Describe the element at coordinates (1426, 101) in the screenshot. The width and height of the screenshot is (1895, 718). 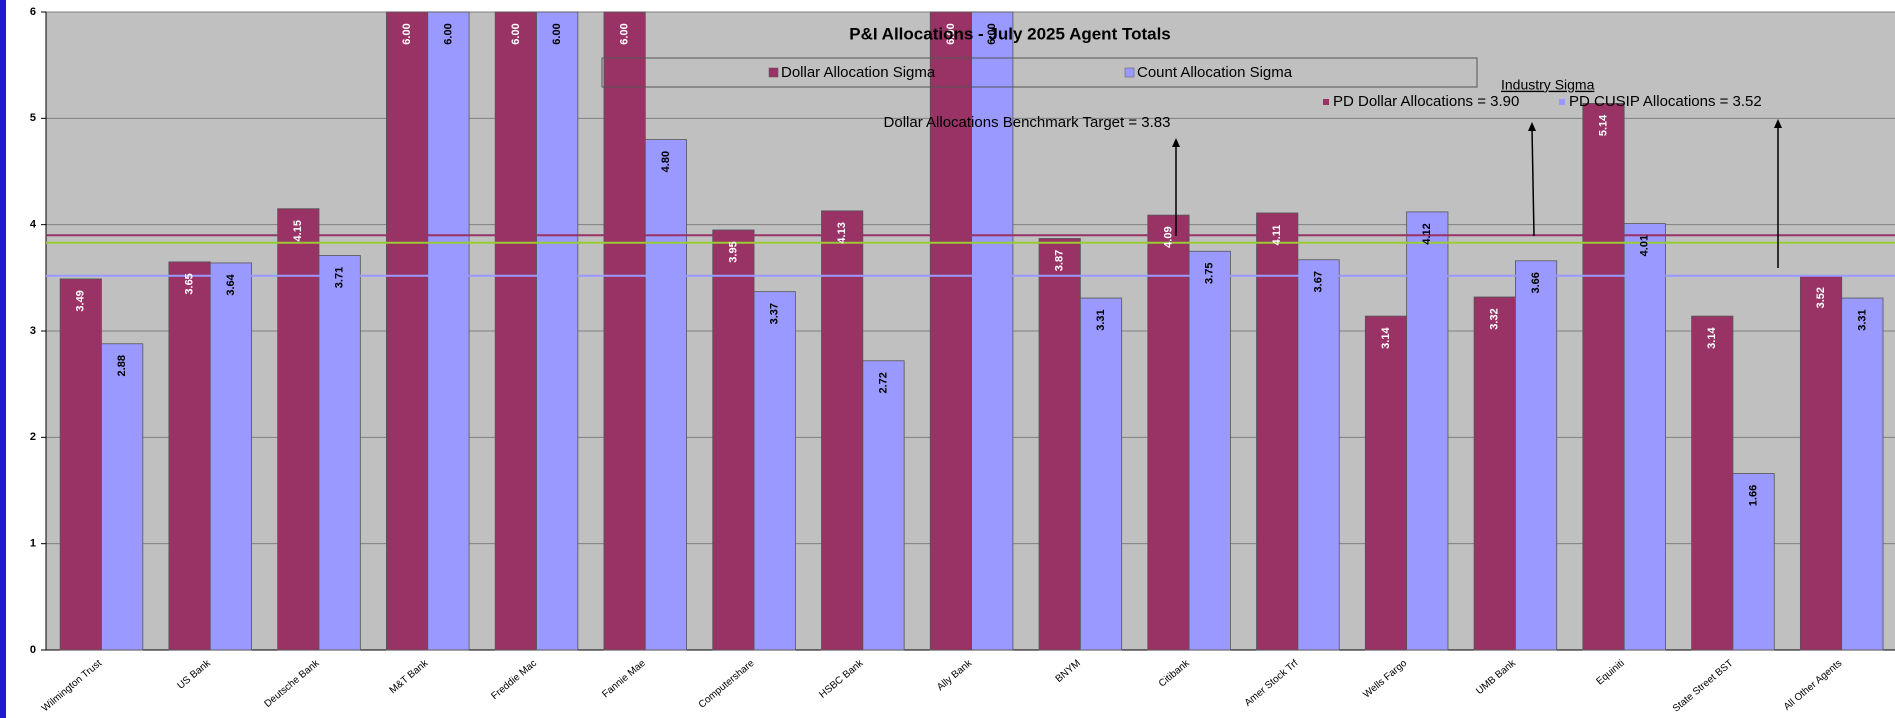
I see `reference-label: PD Dollar Allocations = 3.90` at that location.